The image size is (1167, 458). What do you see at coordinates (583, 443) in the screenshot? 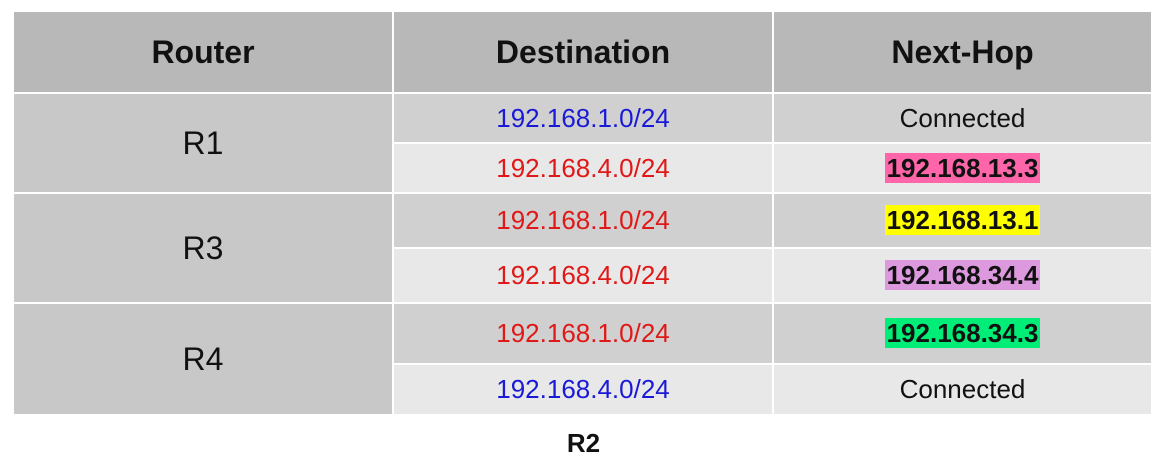
I see `diagram-caption: R2` at bounding box center [583, 443].